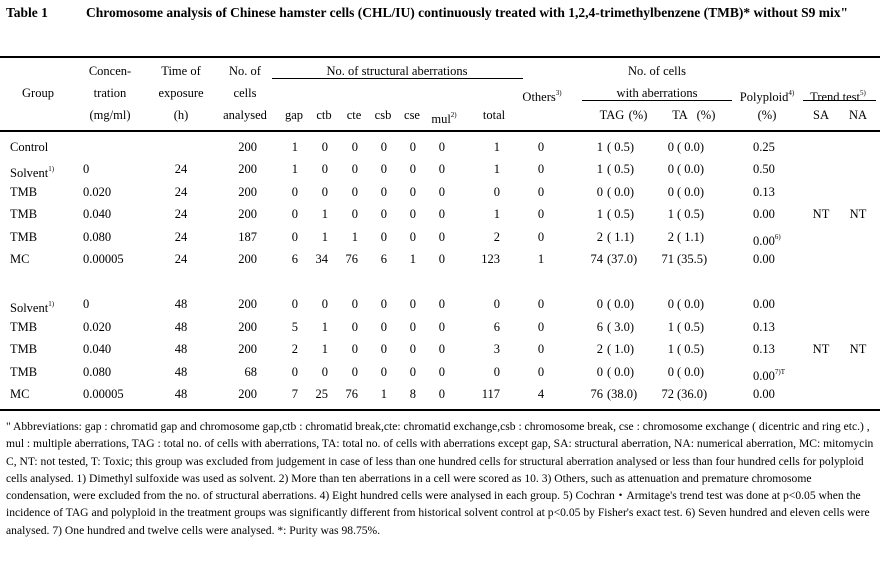 The height and width of the screenshot is (581, 880). I want to click on header-ctb: ctb, so click(324, 115).